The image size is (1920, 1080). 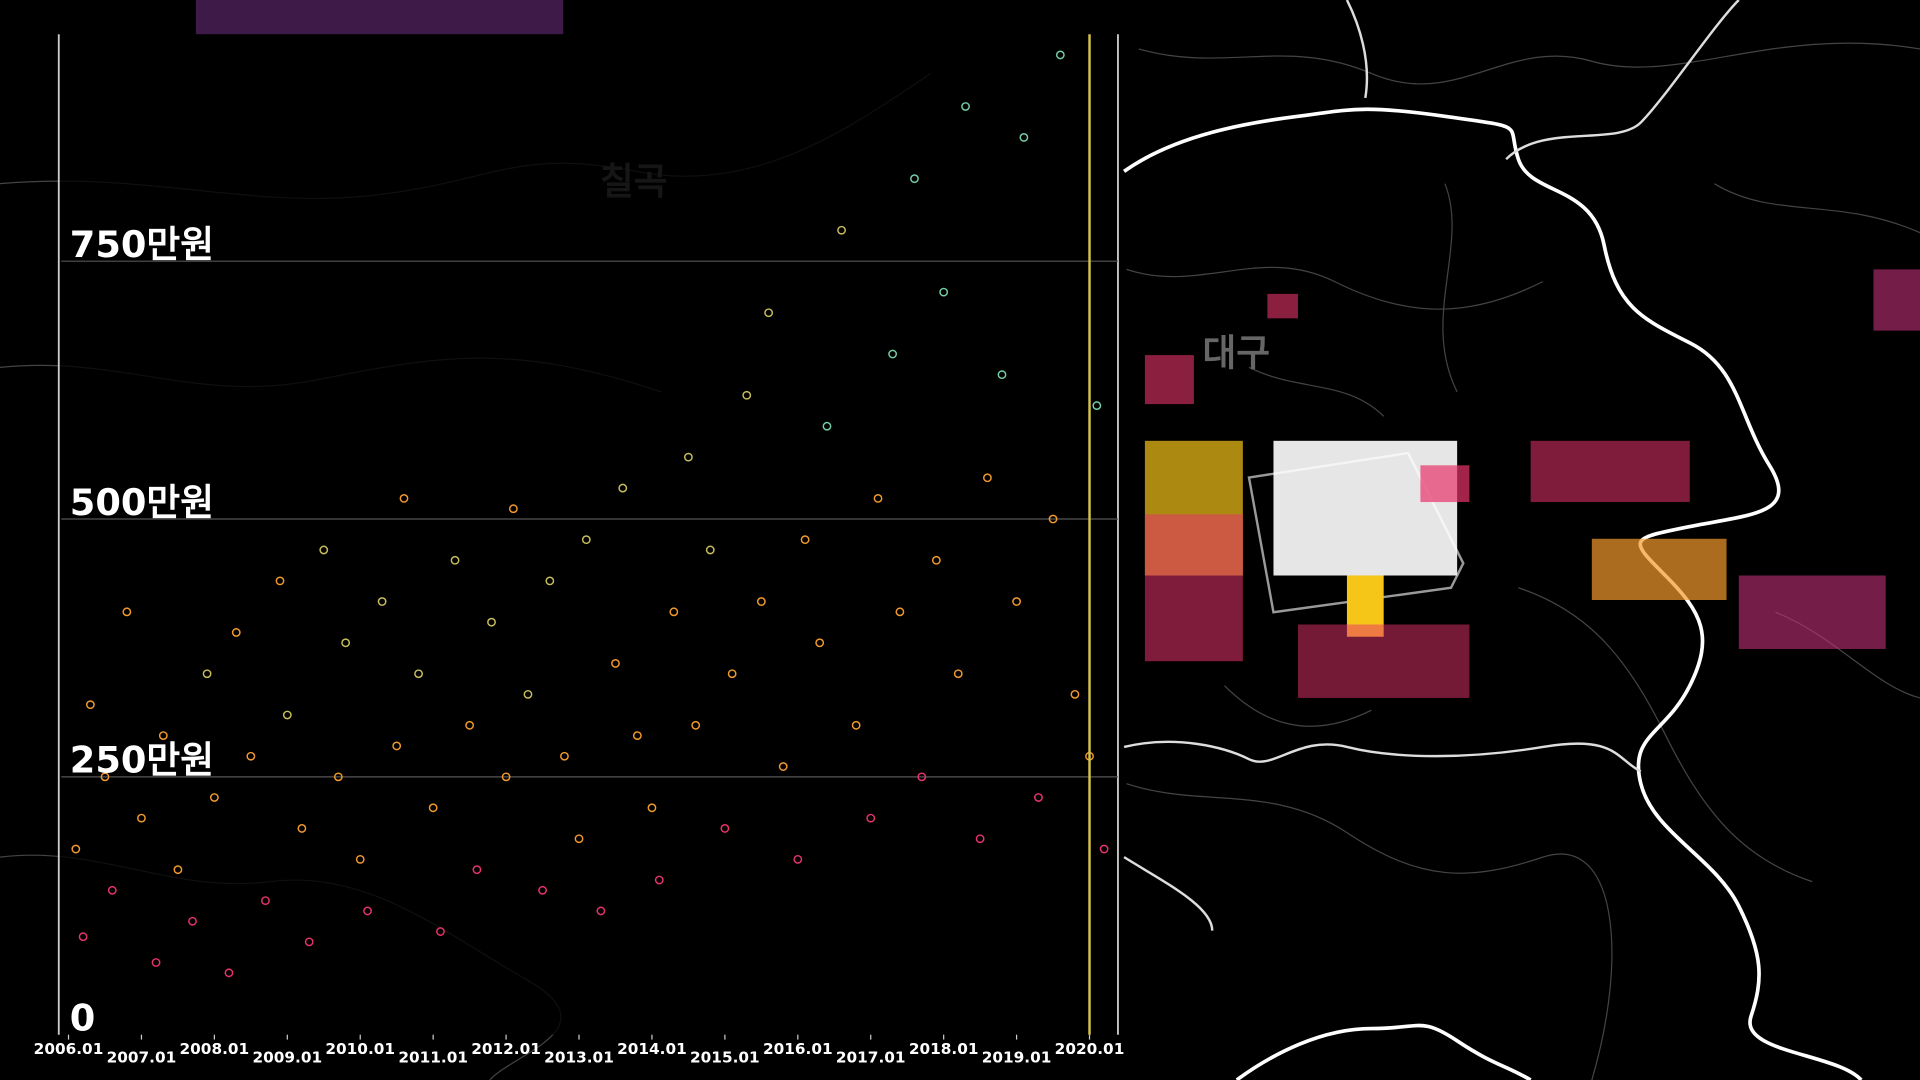 I want to click on x-tick-label: 2014.01, so click(x=652, y=1049).